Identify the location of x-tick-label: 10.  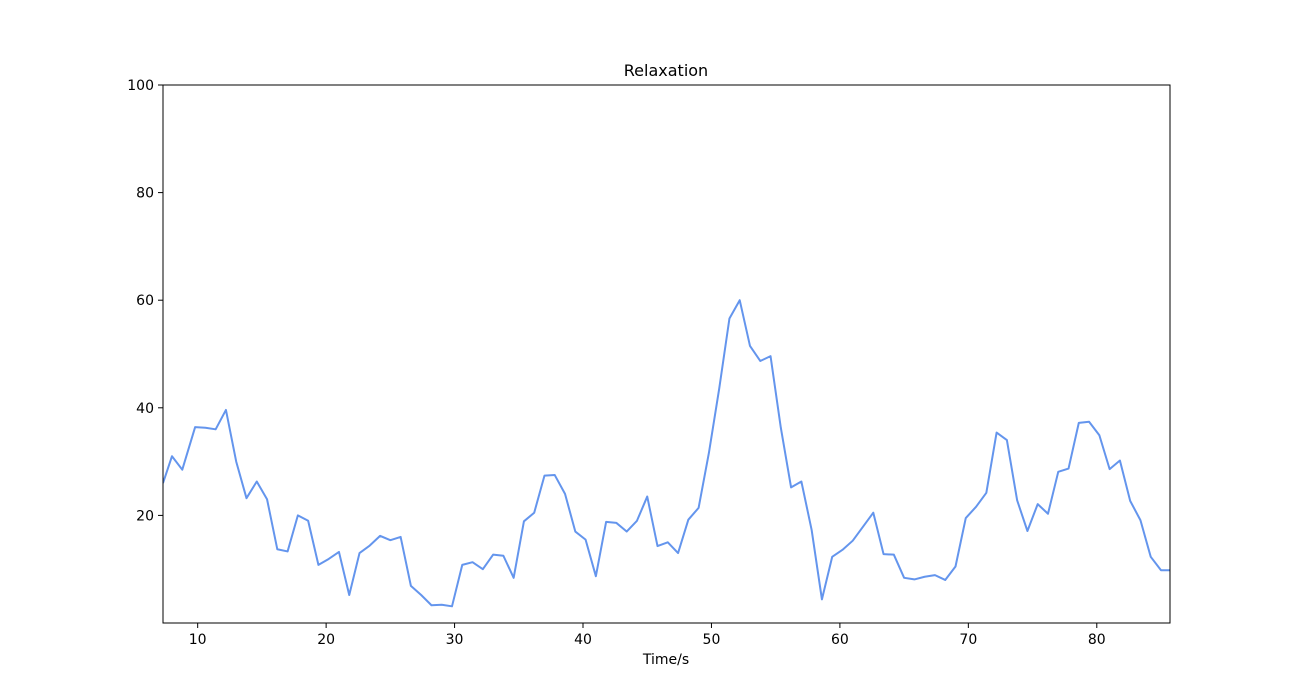
(198, 640).